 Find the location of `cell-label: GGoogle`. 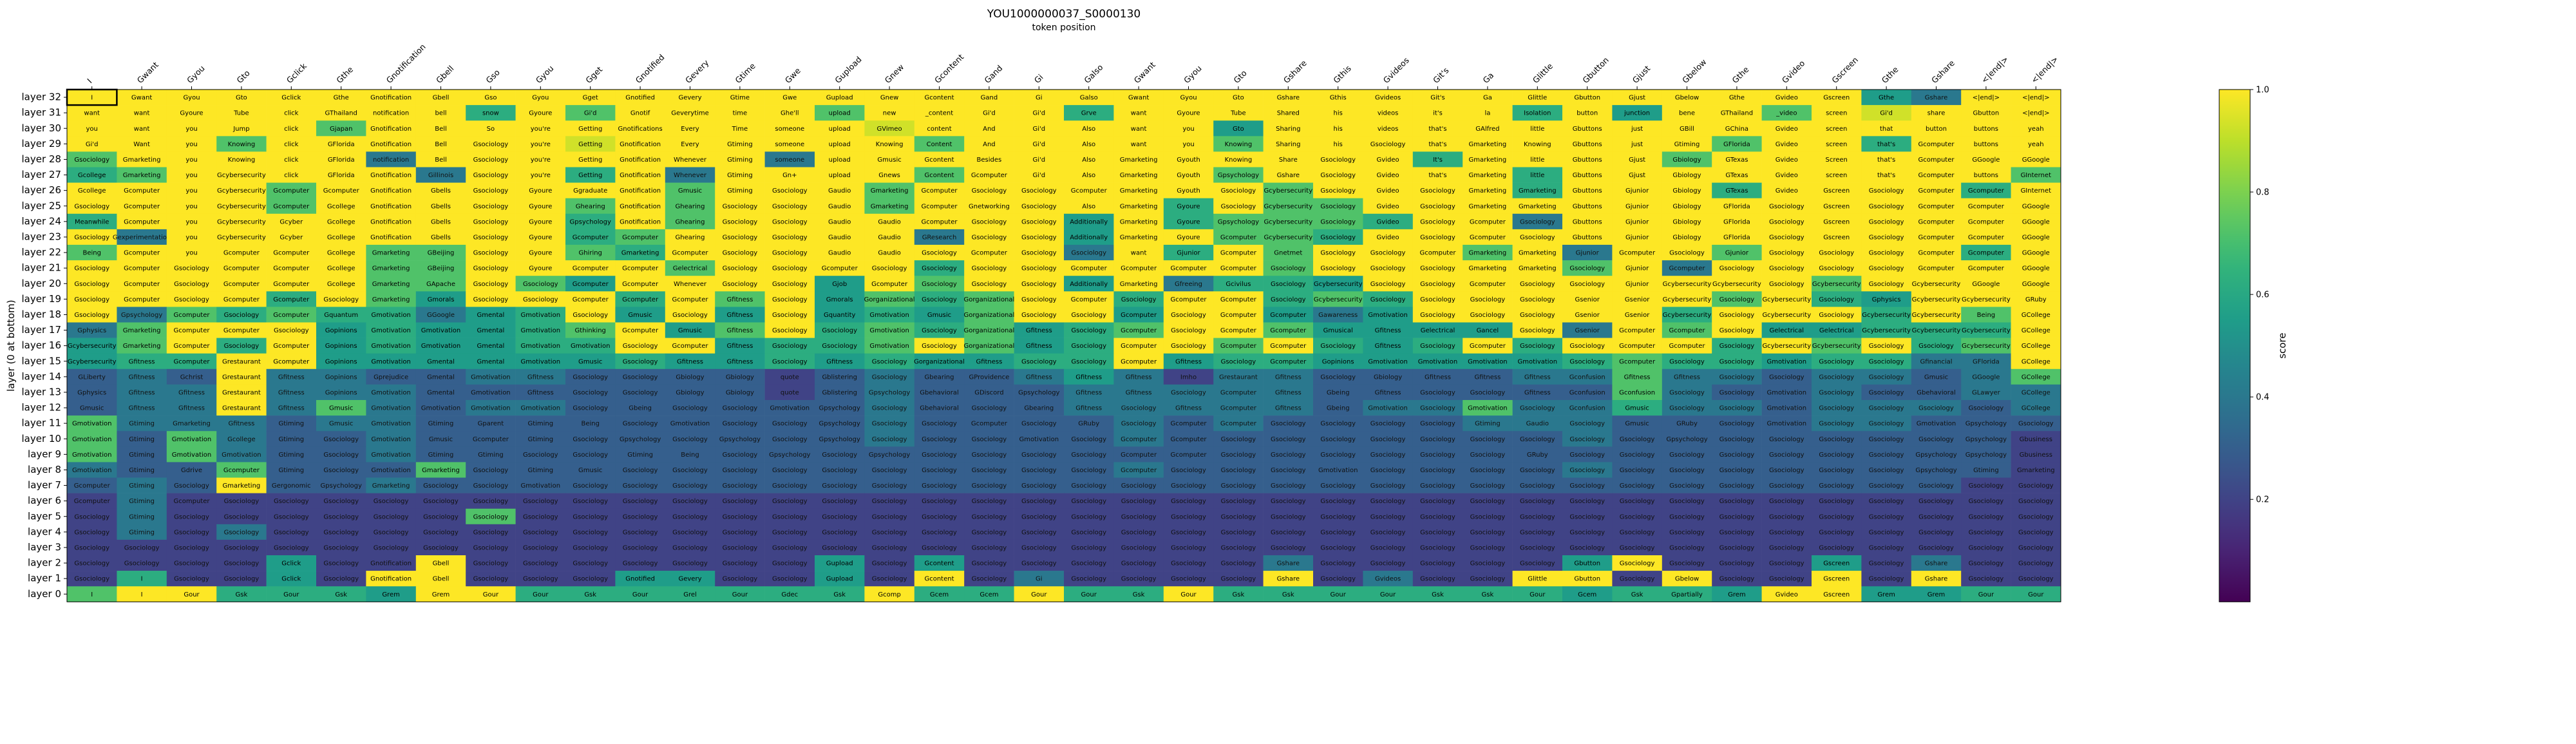

cell-label: GGoogle is located at coordinates (1986, 377).